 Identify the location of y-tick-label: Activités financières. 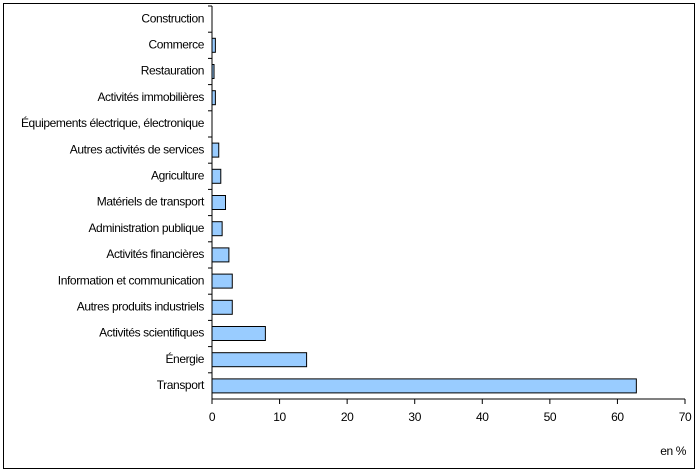
(155, 254).